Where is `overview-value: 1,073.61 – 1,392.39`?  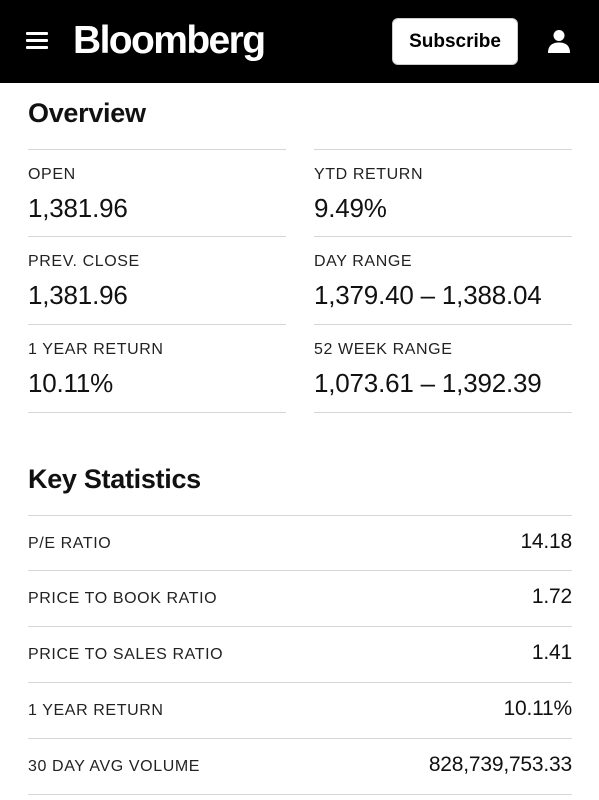 overview-value: 1,073.61 – 1,392.39 is located at coordinates (428, 383).